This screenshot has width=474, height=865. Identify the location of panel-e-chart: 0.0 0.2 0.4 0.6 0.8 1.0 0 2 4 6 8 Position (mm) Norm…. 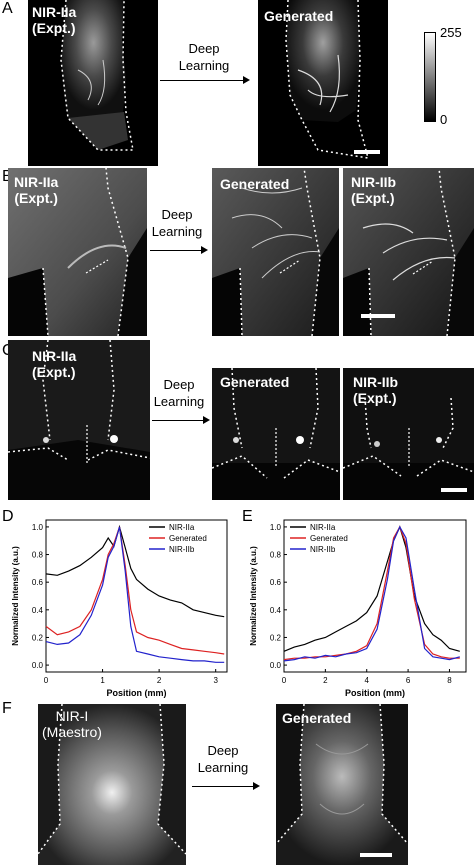
(358, 608).